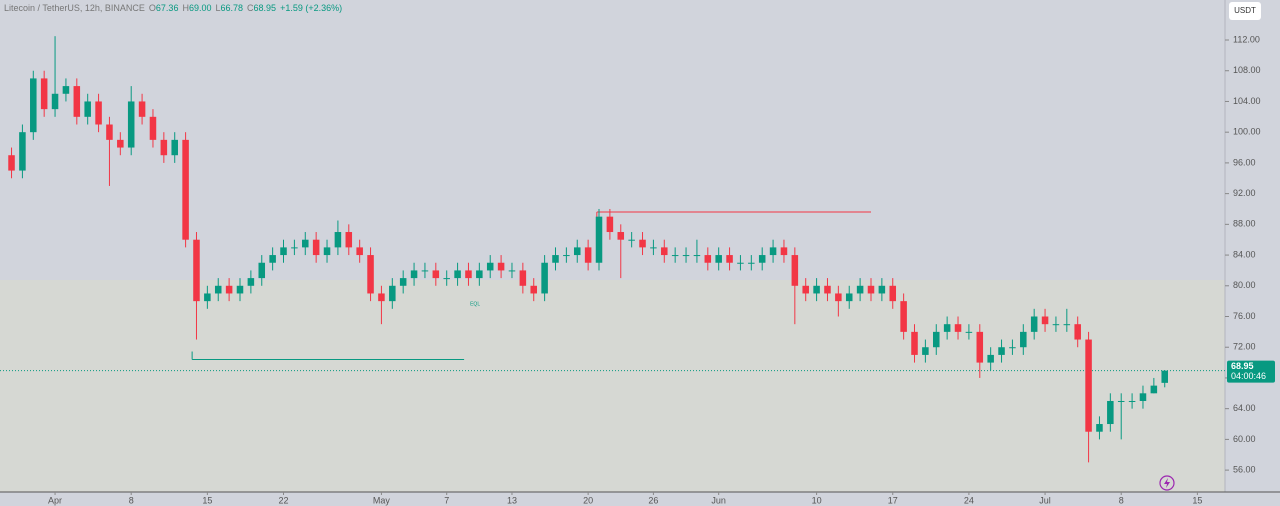 The height and width of the screenshot is (506, 1280). I want to click on price-tag-countdown: 04:00:46, so click(1248, 376).